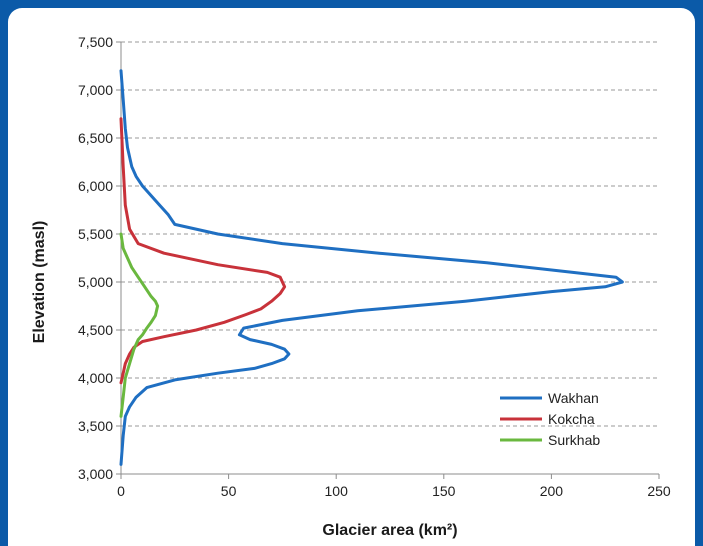 This screenshot has width=703, height=546. Describe the element at coordinates (552, 491) in the screenshot. I see `x-tick-label: 200` at that location.